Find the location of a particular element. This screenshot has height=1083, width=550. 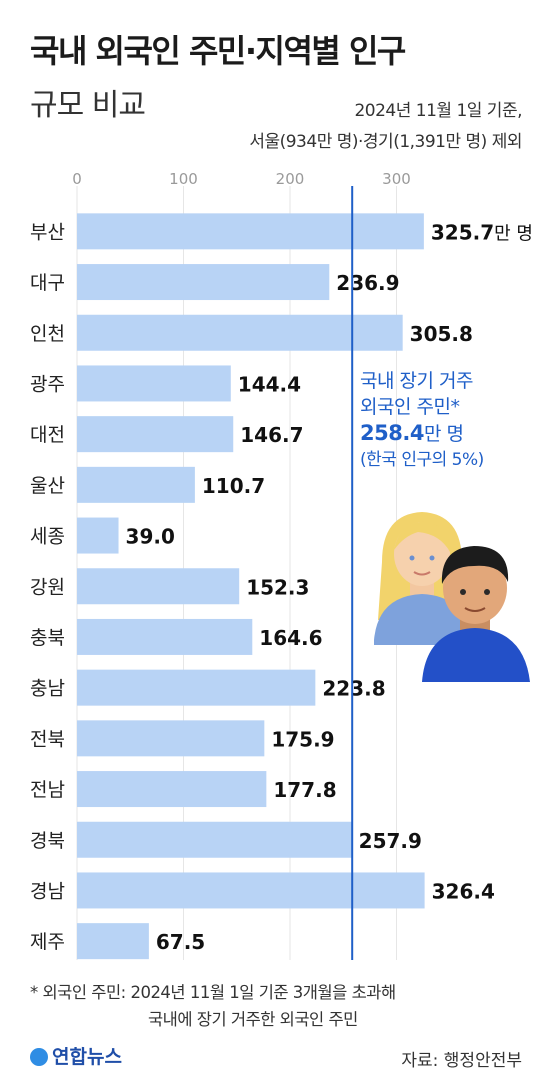

category-label: 대전 is located at coordinates (47, 435).